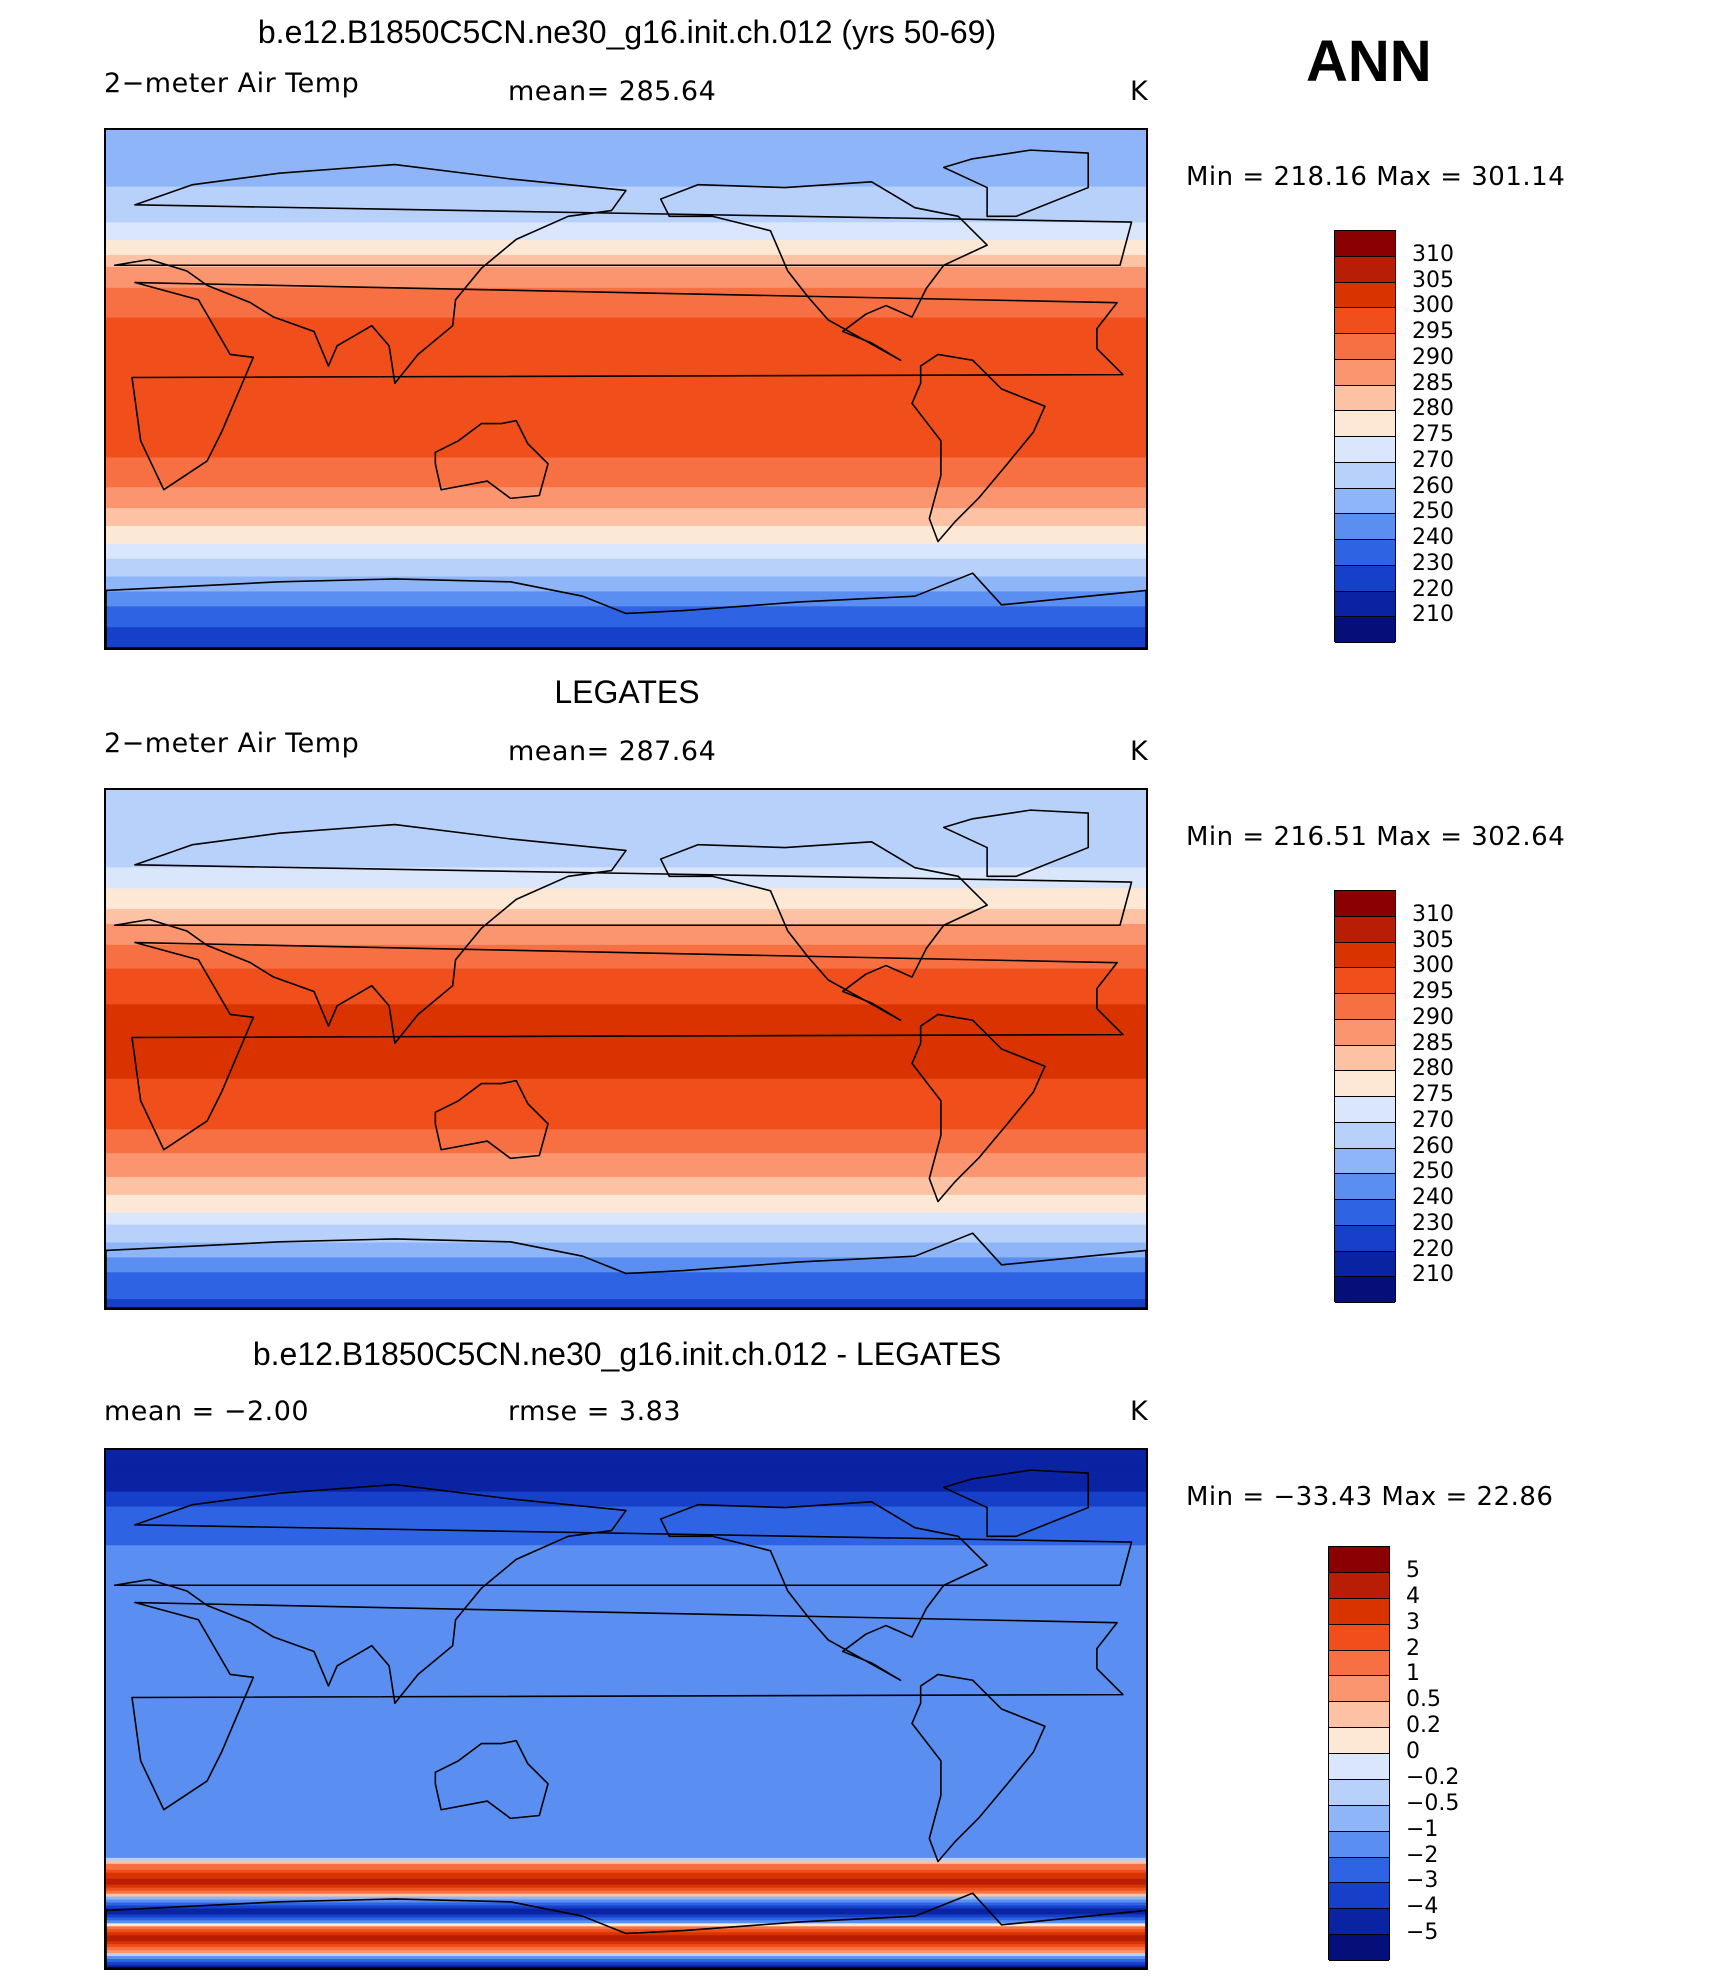  What do you see at coordinates (1433, 1043) in the screenshot?
I see `colorbar-tick-label: 285` at bounding box center [1433, 1043].